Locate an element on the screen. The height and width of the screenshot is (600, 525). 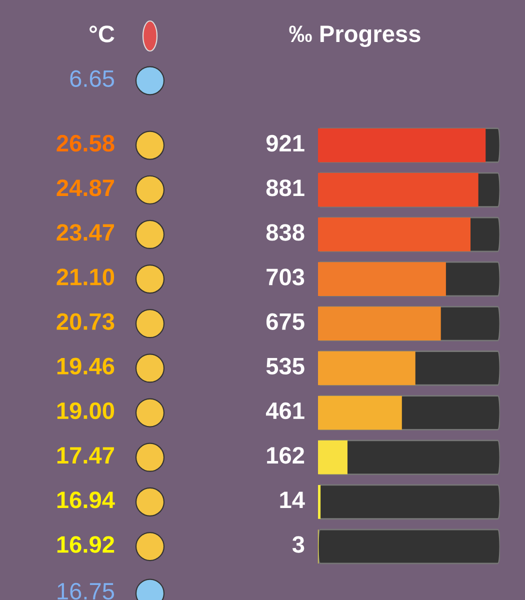
y-tick-label: 21.10 is located at coordinates (85, 277).